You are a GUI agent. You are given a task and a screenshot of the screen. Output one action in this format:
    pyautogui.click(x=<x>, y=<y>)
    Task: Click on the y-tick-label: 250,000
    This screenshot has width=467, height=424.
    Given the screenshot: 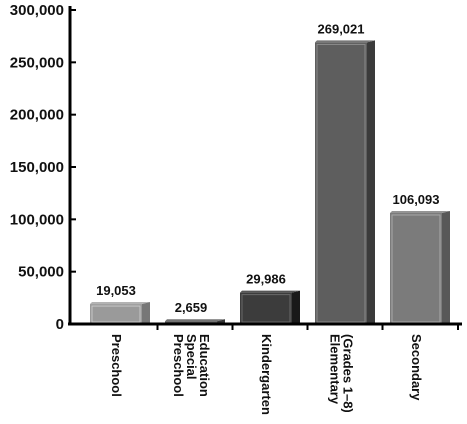 What is the action you would take?
    pyautogui.click(x=37, y=62)
    